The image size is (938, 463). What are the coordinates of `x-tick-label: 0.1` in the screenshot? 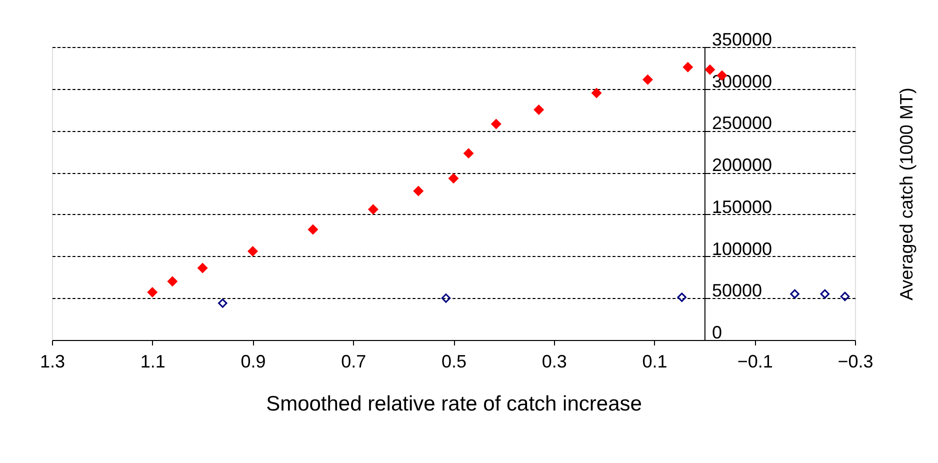 It's located at (655, 362).